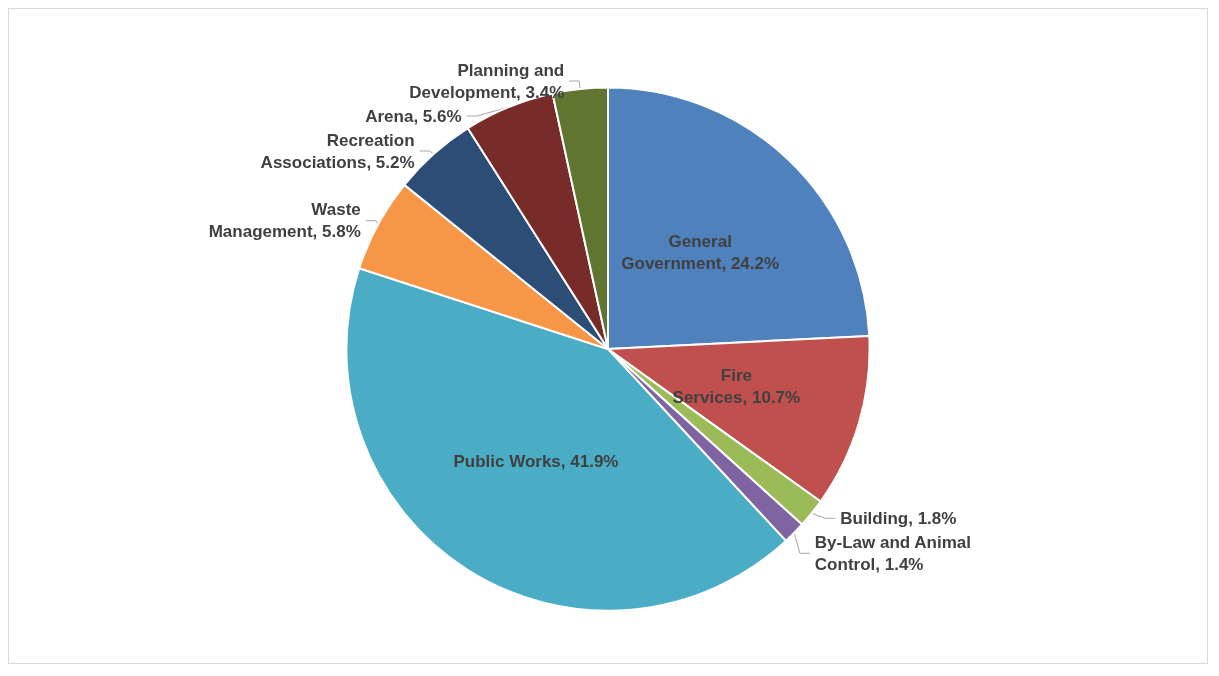  I want to click on slice-label: Public Works, 41.9%, so click(536, 462).